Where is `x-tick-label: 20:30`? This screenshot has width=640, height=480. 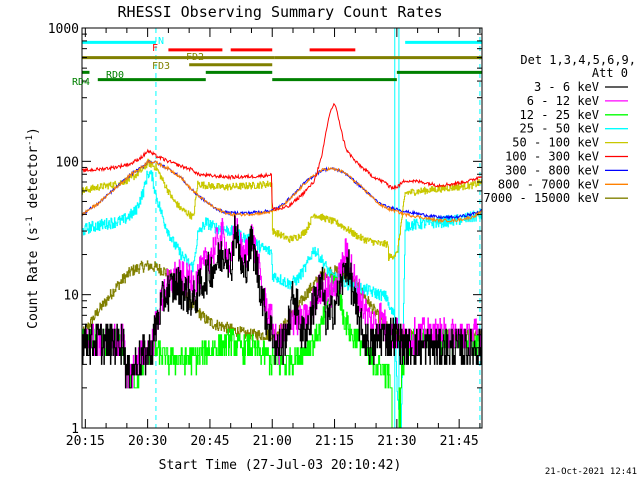
x-tick-label: 20:30 is located at coordinates (147, 441).